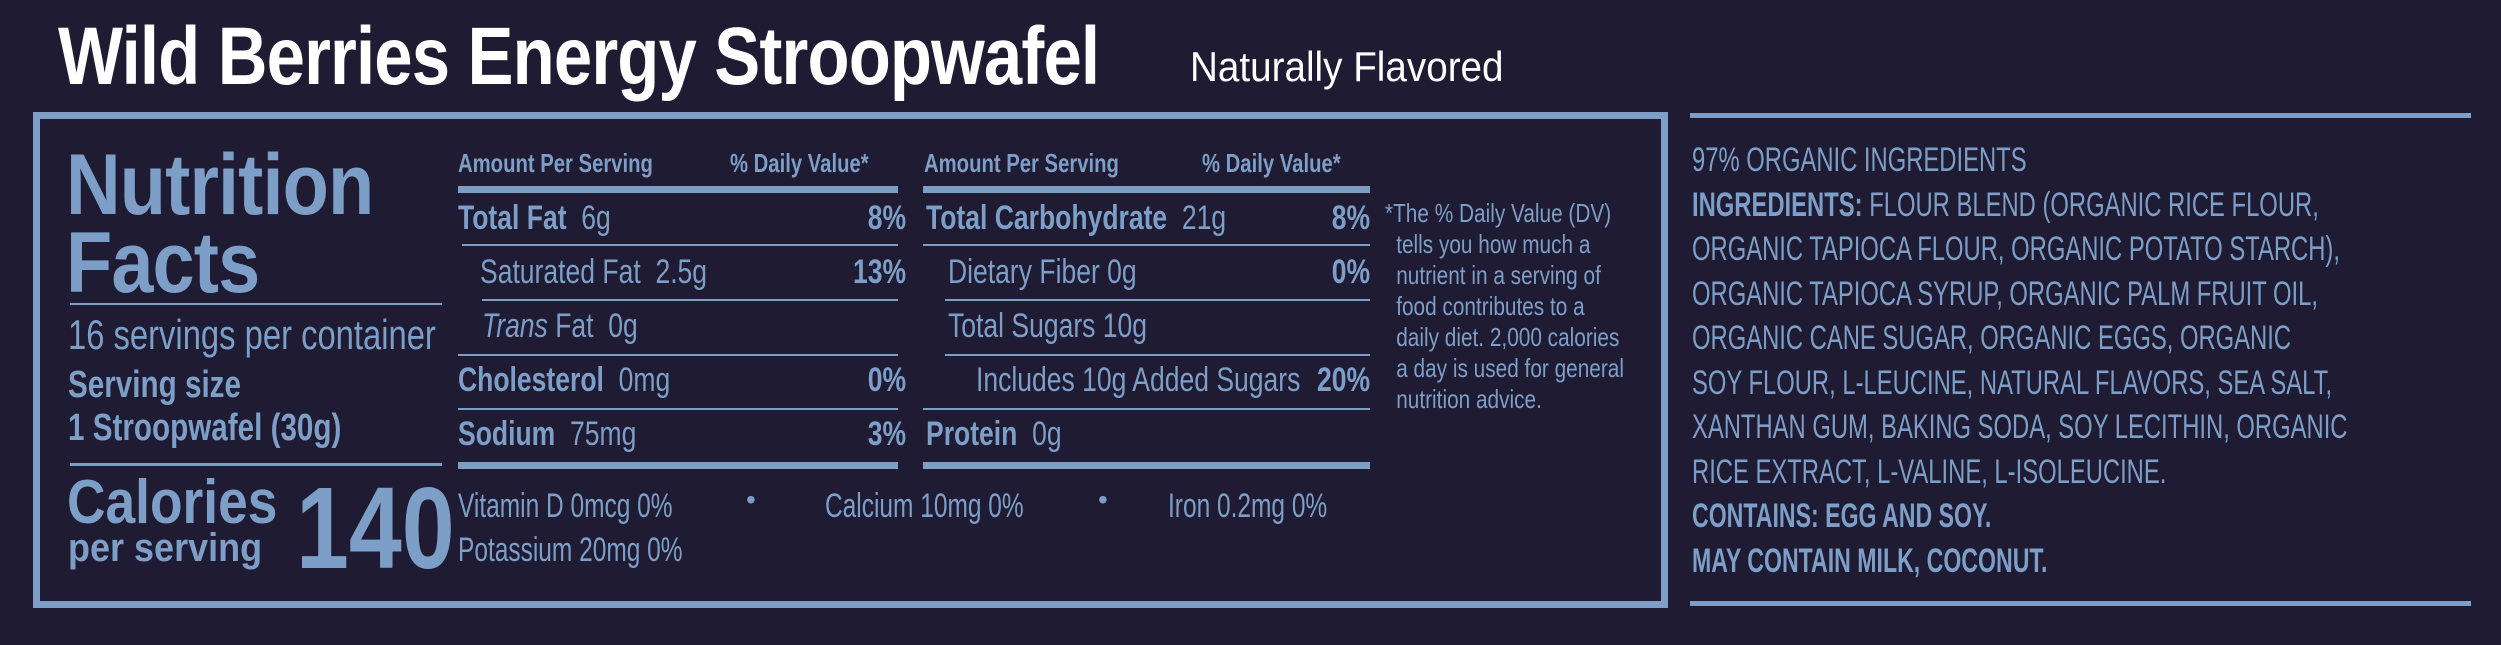 The height and width of the screenshot is (645, 2501). I want to click on calories-value: 140, so click(393, 528).